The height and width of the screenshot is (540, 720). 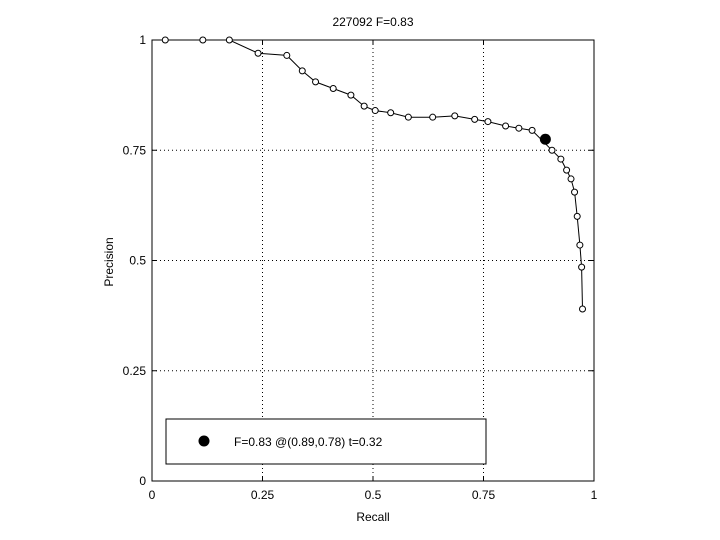 I want to click on y-tick-label: 1, so click(x=142, y=40).